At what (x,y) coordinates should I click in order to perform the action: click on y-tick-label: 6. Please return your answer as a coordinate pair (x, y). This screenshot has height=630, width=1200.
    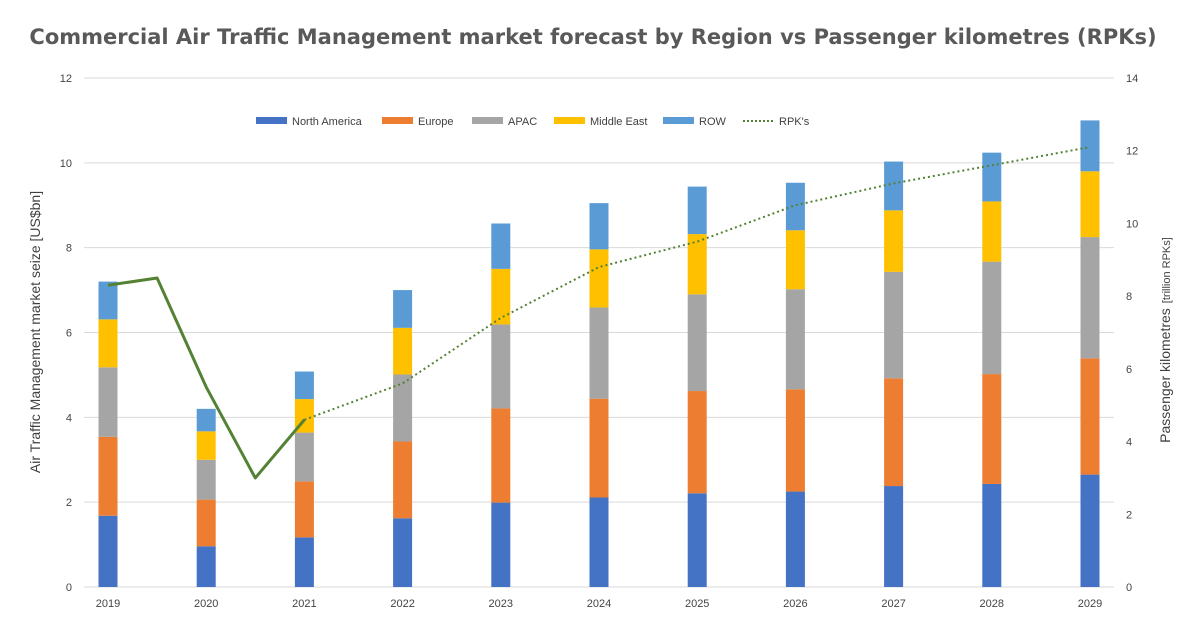
    Looking at the image, I should click on (69, 334).